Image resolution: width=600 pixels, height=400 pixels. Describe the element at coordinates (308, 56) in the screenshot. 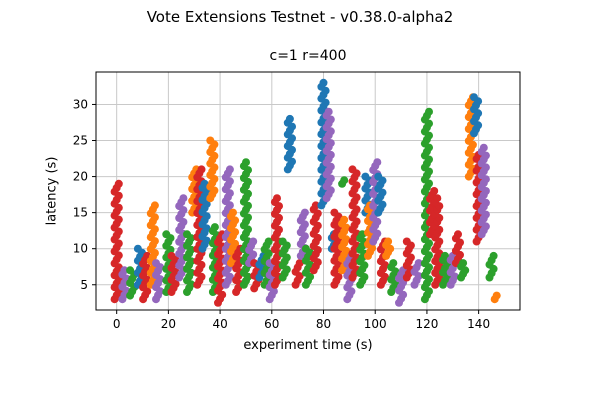

I see `axes-title: c=1 r=400` at that location.